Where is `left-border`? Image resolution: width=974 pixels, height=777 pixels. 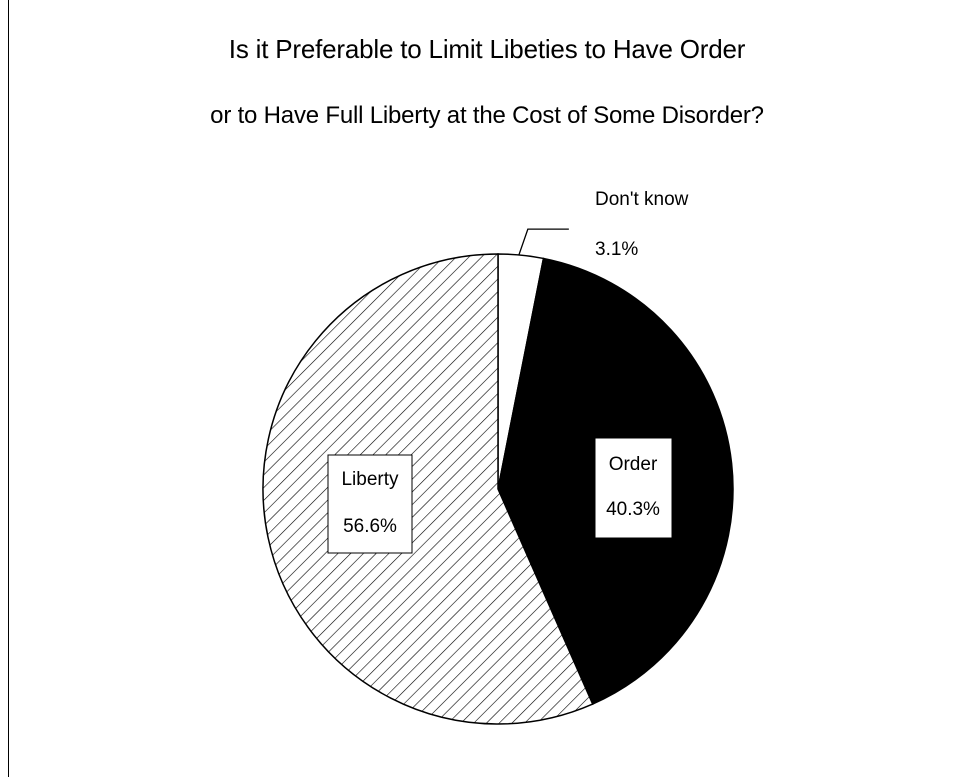
left-border is located at coordinates (8, 388).